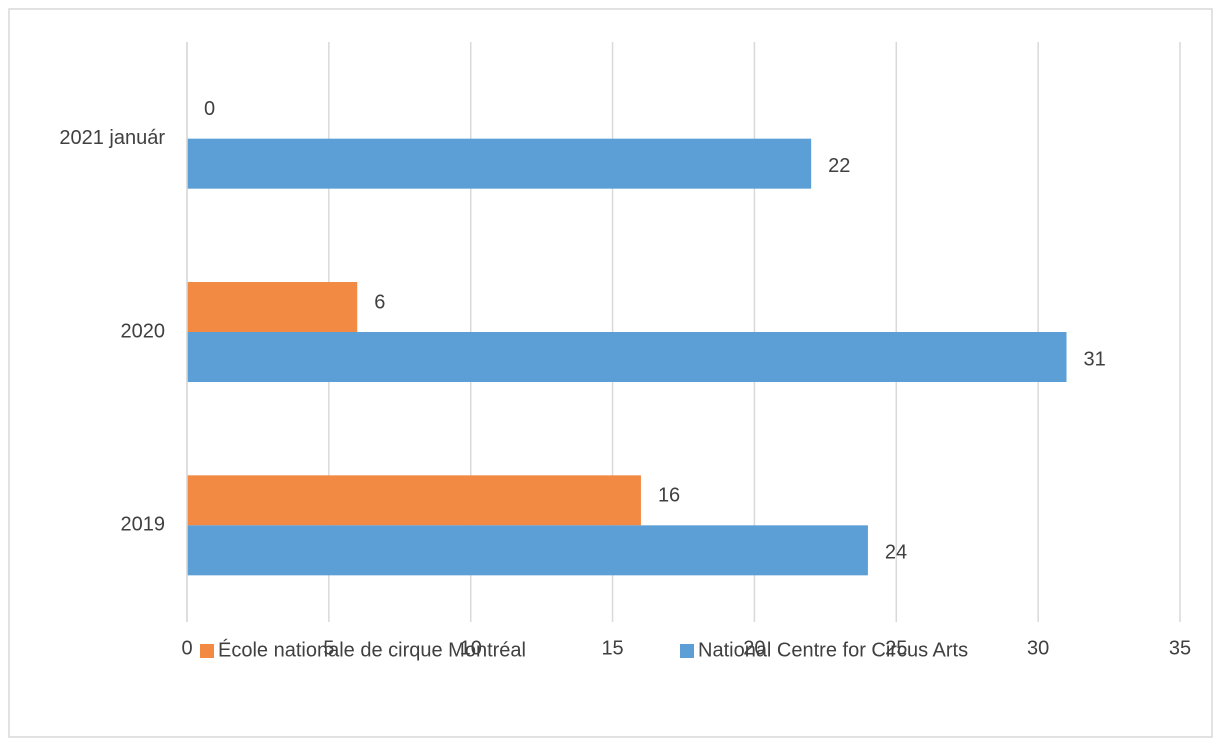 Image resolution: width=1213 pixels, height=738 pixels. Describe the element at coordinates (372, 649) in the screenshot. I see `legend-label: École nationale de cirque Montréal` at that location.